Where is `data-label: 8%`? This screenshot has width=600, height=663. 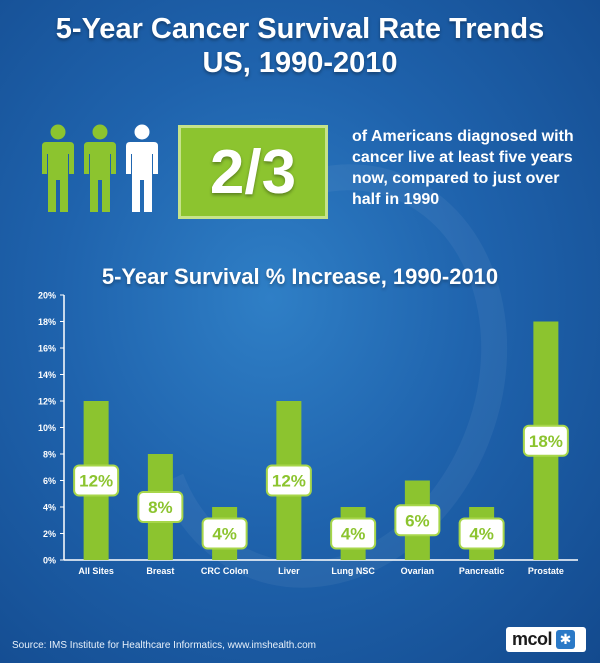
data-label: 8% is located at coordinates (160, 507).